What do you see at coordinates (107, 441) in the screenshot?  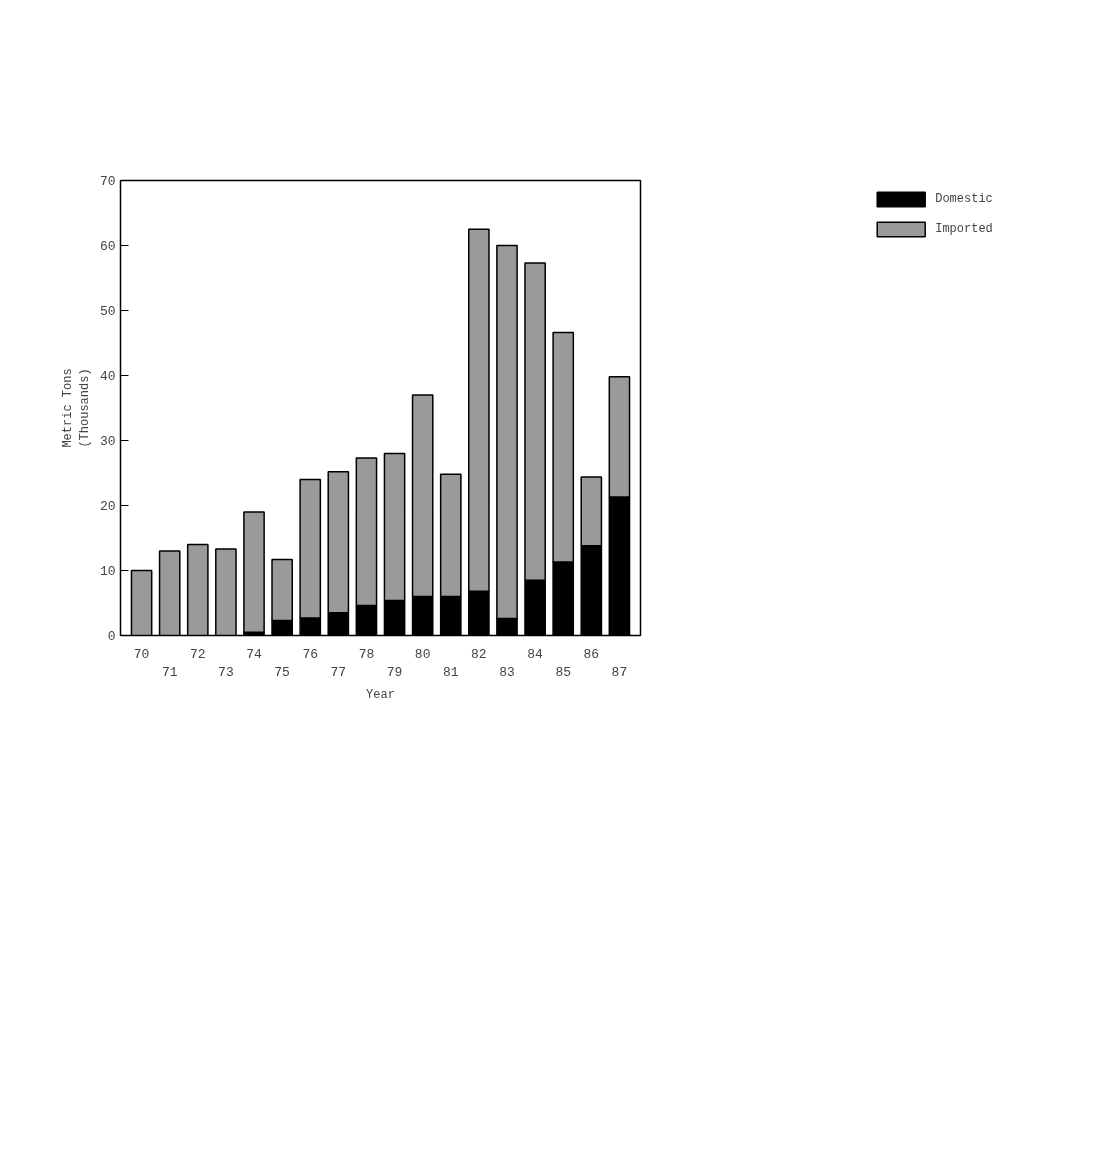 I see `y-tick-label: 30` at bounding box center [107, 441].